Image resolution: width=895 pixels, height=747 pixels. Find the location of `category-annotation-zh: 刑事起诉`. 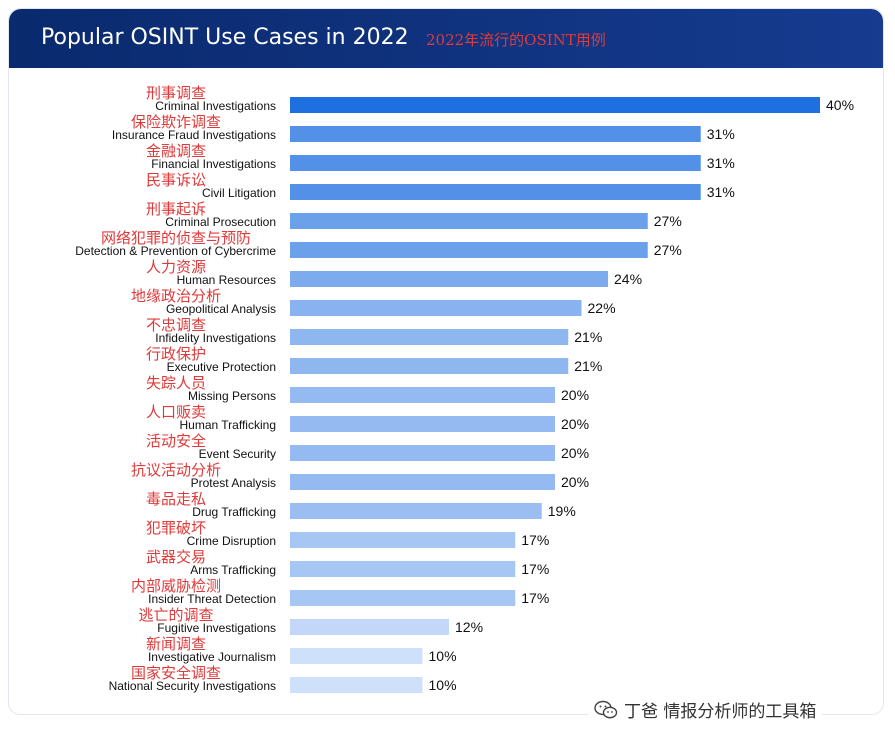

category-annotation-zh: 刑事起诉 is located at coordinates (176, 209).